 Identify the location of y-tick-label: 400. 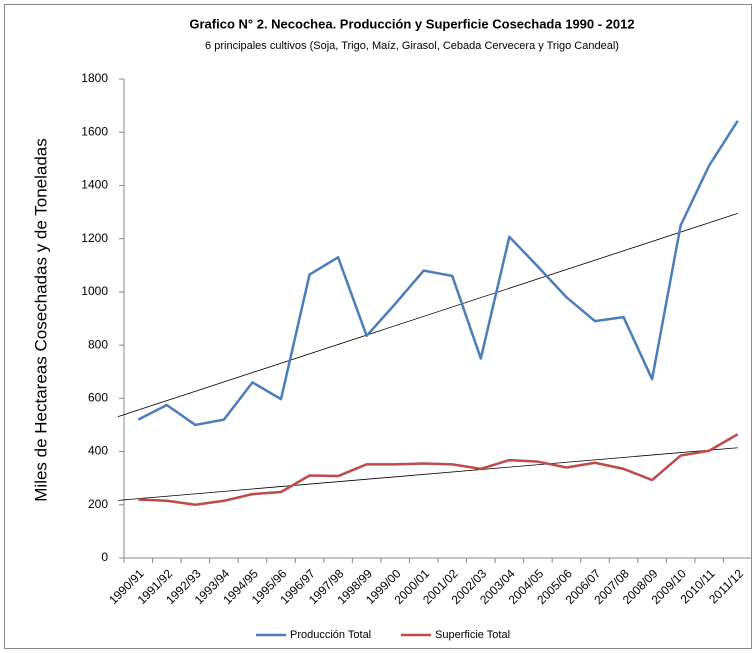
(98, 451).